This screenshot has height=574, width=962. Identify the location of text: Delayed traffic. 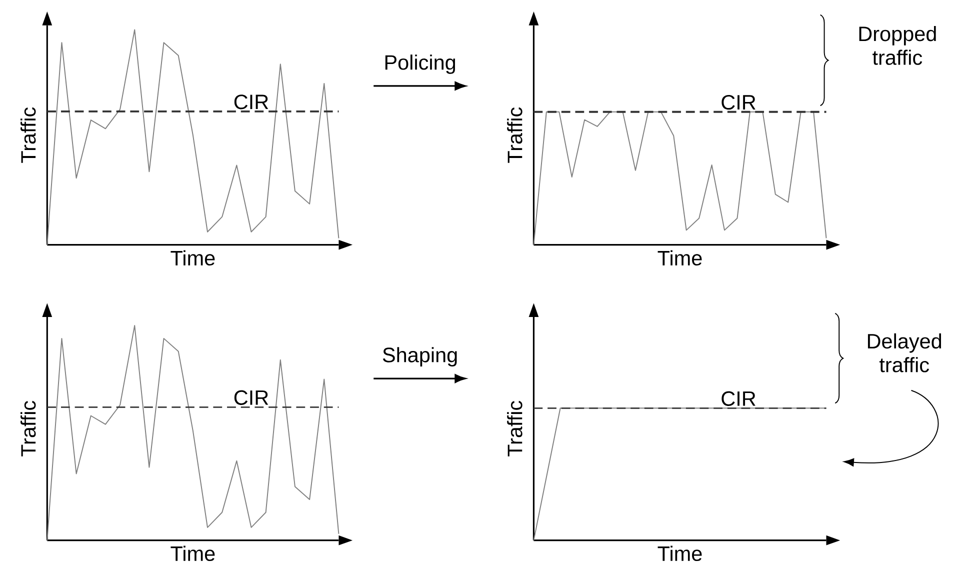
(905, 352).